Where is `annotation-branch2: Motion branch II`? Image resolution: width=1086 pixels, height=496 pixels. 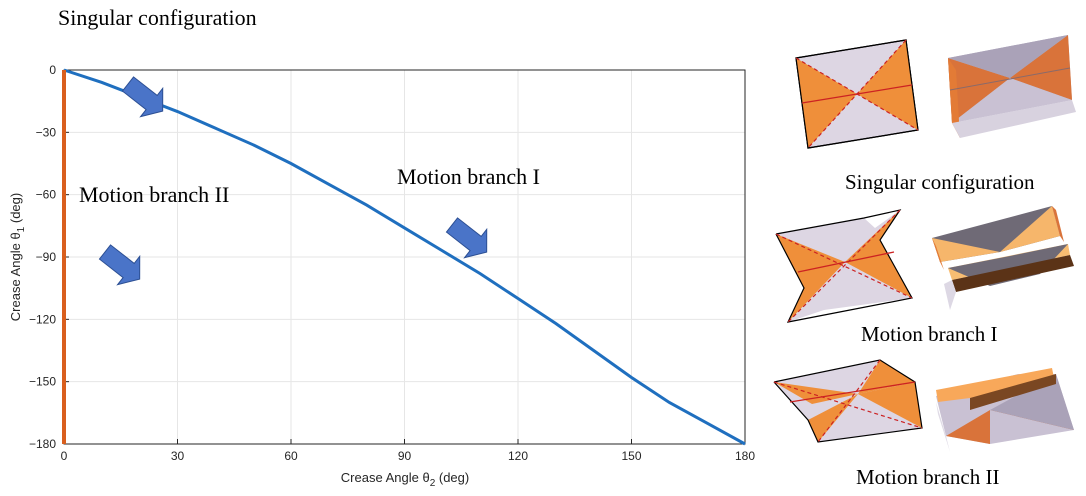 annotation-branch2: Motion branch II is located at coordinates (154, 194).